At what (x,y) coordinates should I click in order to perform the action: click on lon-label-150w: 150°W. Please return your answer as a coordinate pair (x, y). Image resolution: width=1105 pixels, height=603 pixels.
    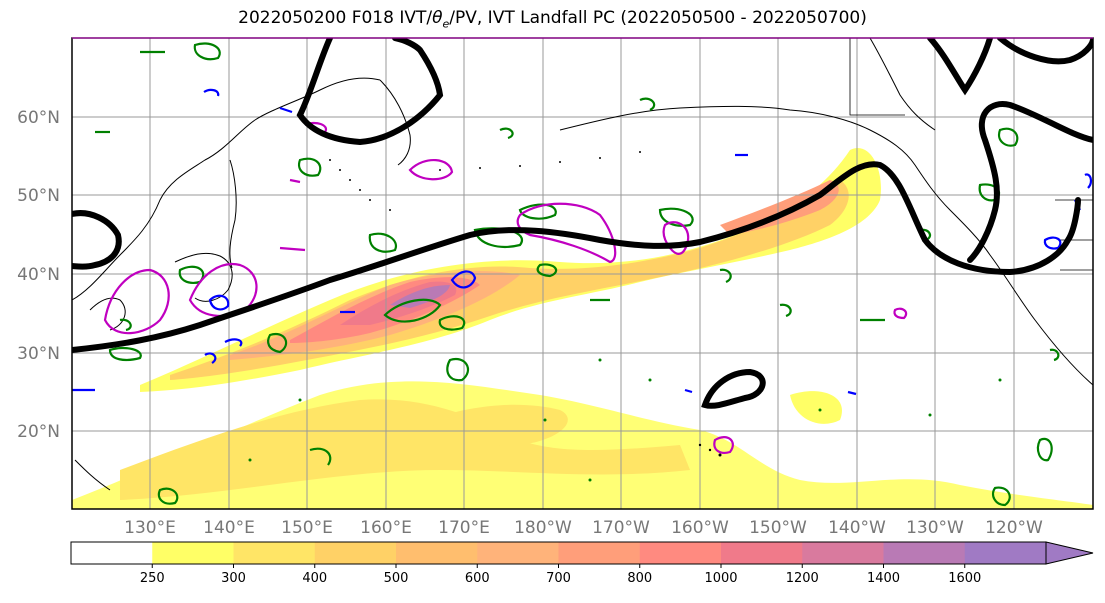
    Looking at the image, I should click on (778, 528).